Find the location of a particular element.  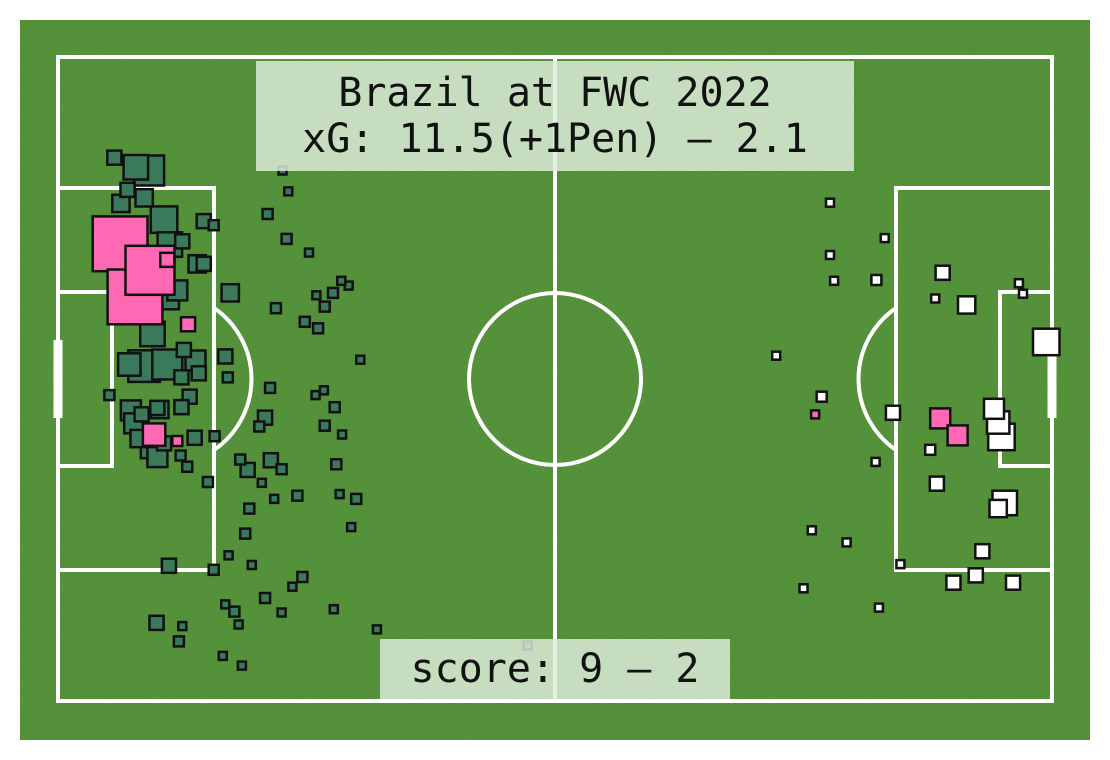

left-penalty-arc is located at coordinates (233, 379).